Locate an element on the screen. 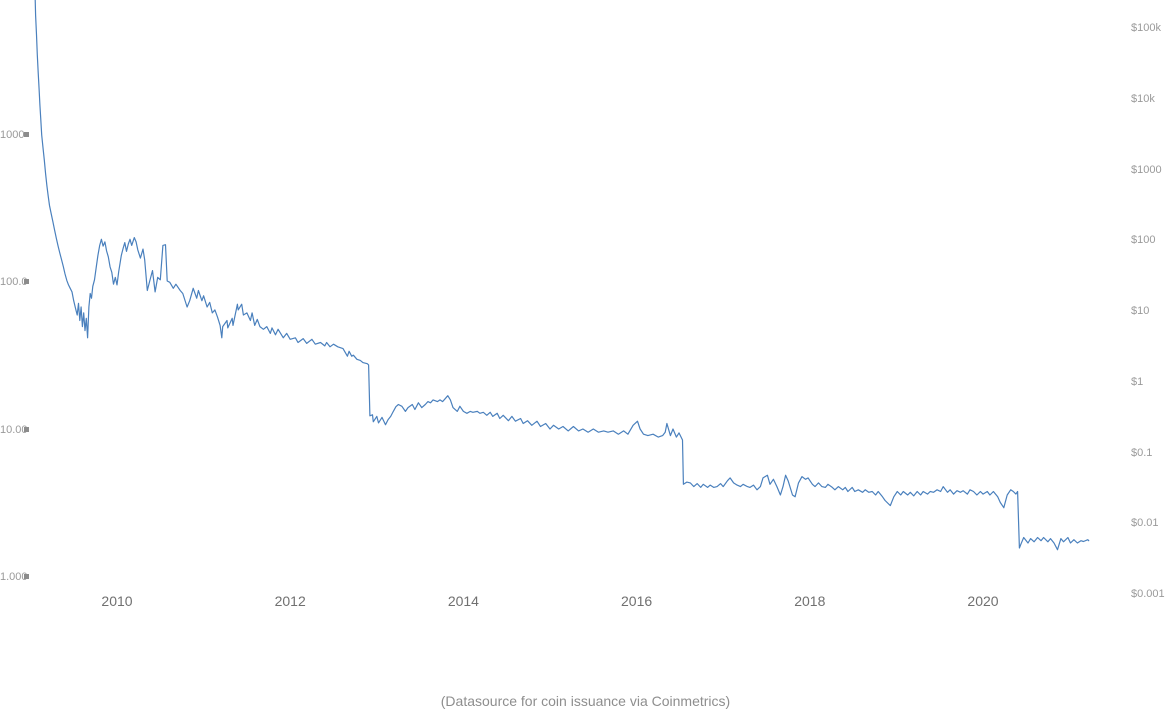 The width and height of the screenshot is (1171, 722). right-axis-tick-label: $10 is located at coordinates (1140, 311).